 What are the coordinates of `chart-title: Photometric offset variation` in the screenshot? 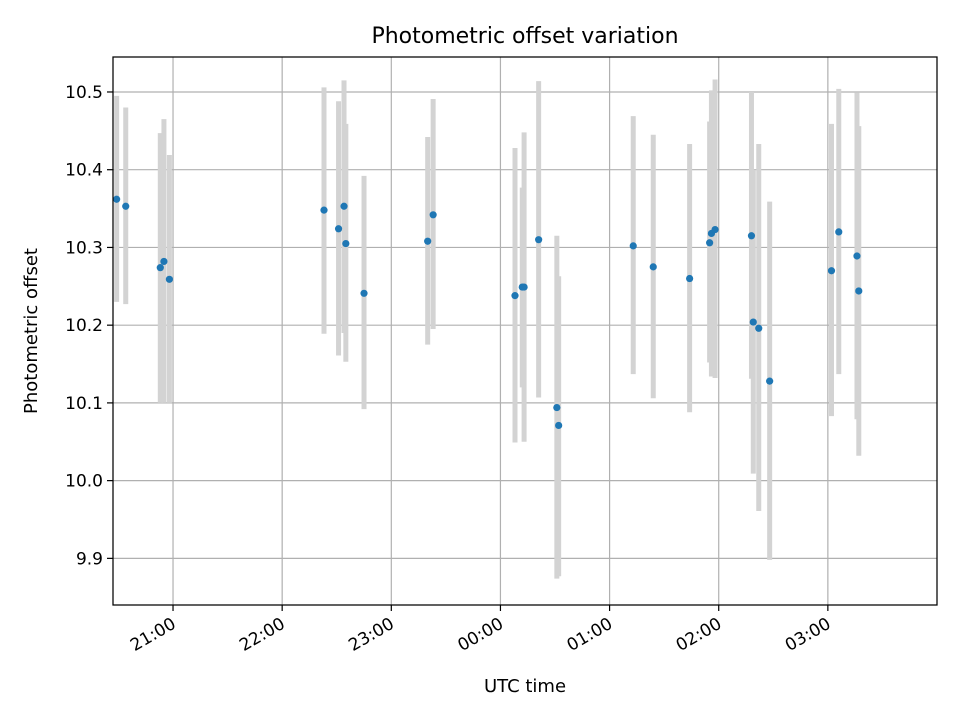 It's located at (524, 36).